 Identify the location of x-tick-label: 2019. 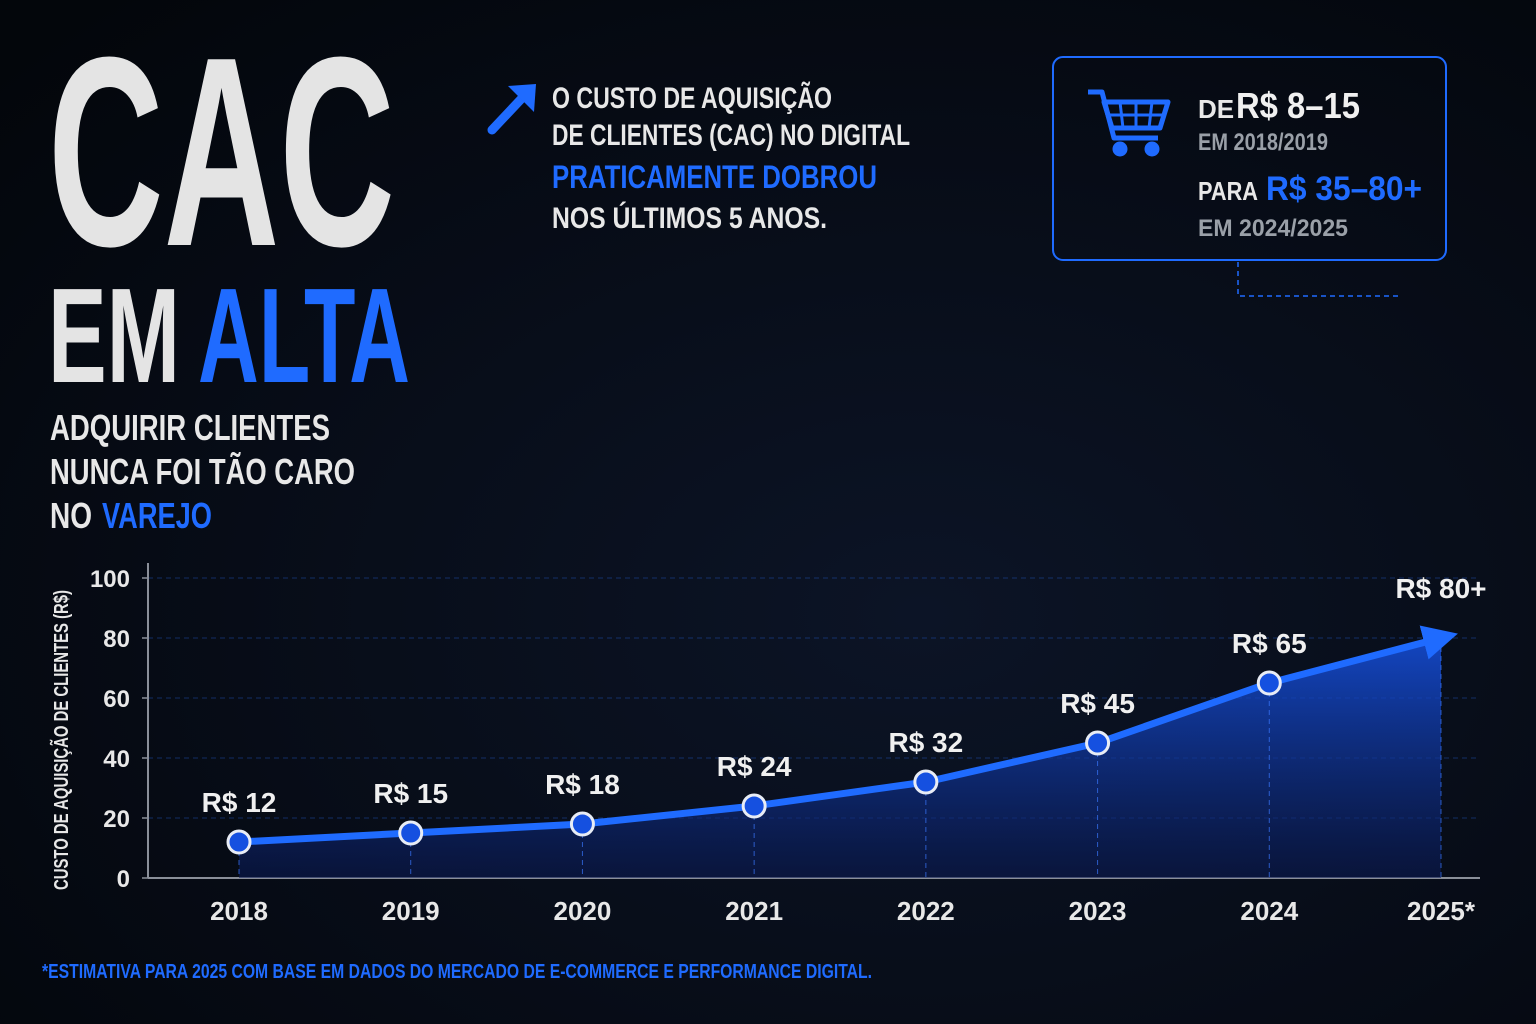
(411, 911).